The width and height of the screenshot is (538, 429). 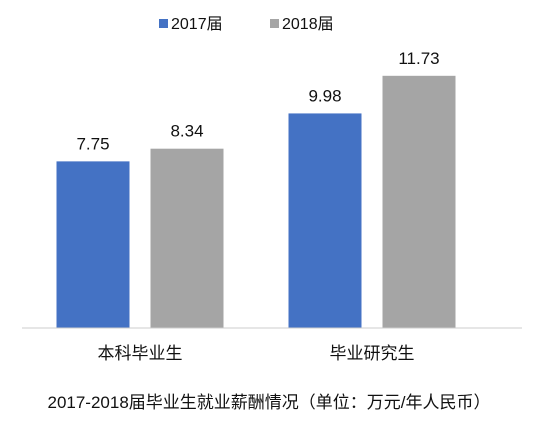 I want to click on category-labels: 本科毕业生 毕业研究生, so click(x=256, y=353).